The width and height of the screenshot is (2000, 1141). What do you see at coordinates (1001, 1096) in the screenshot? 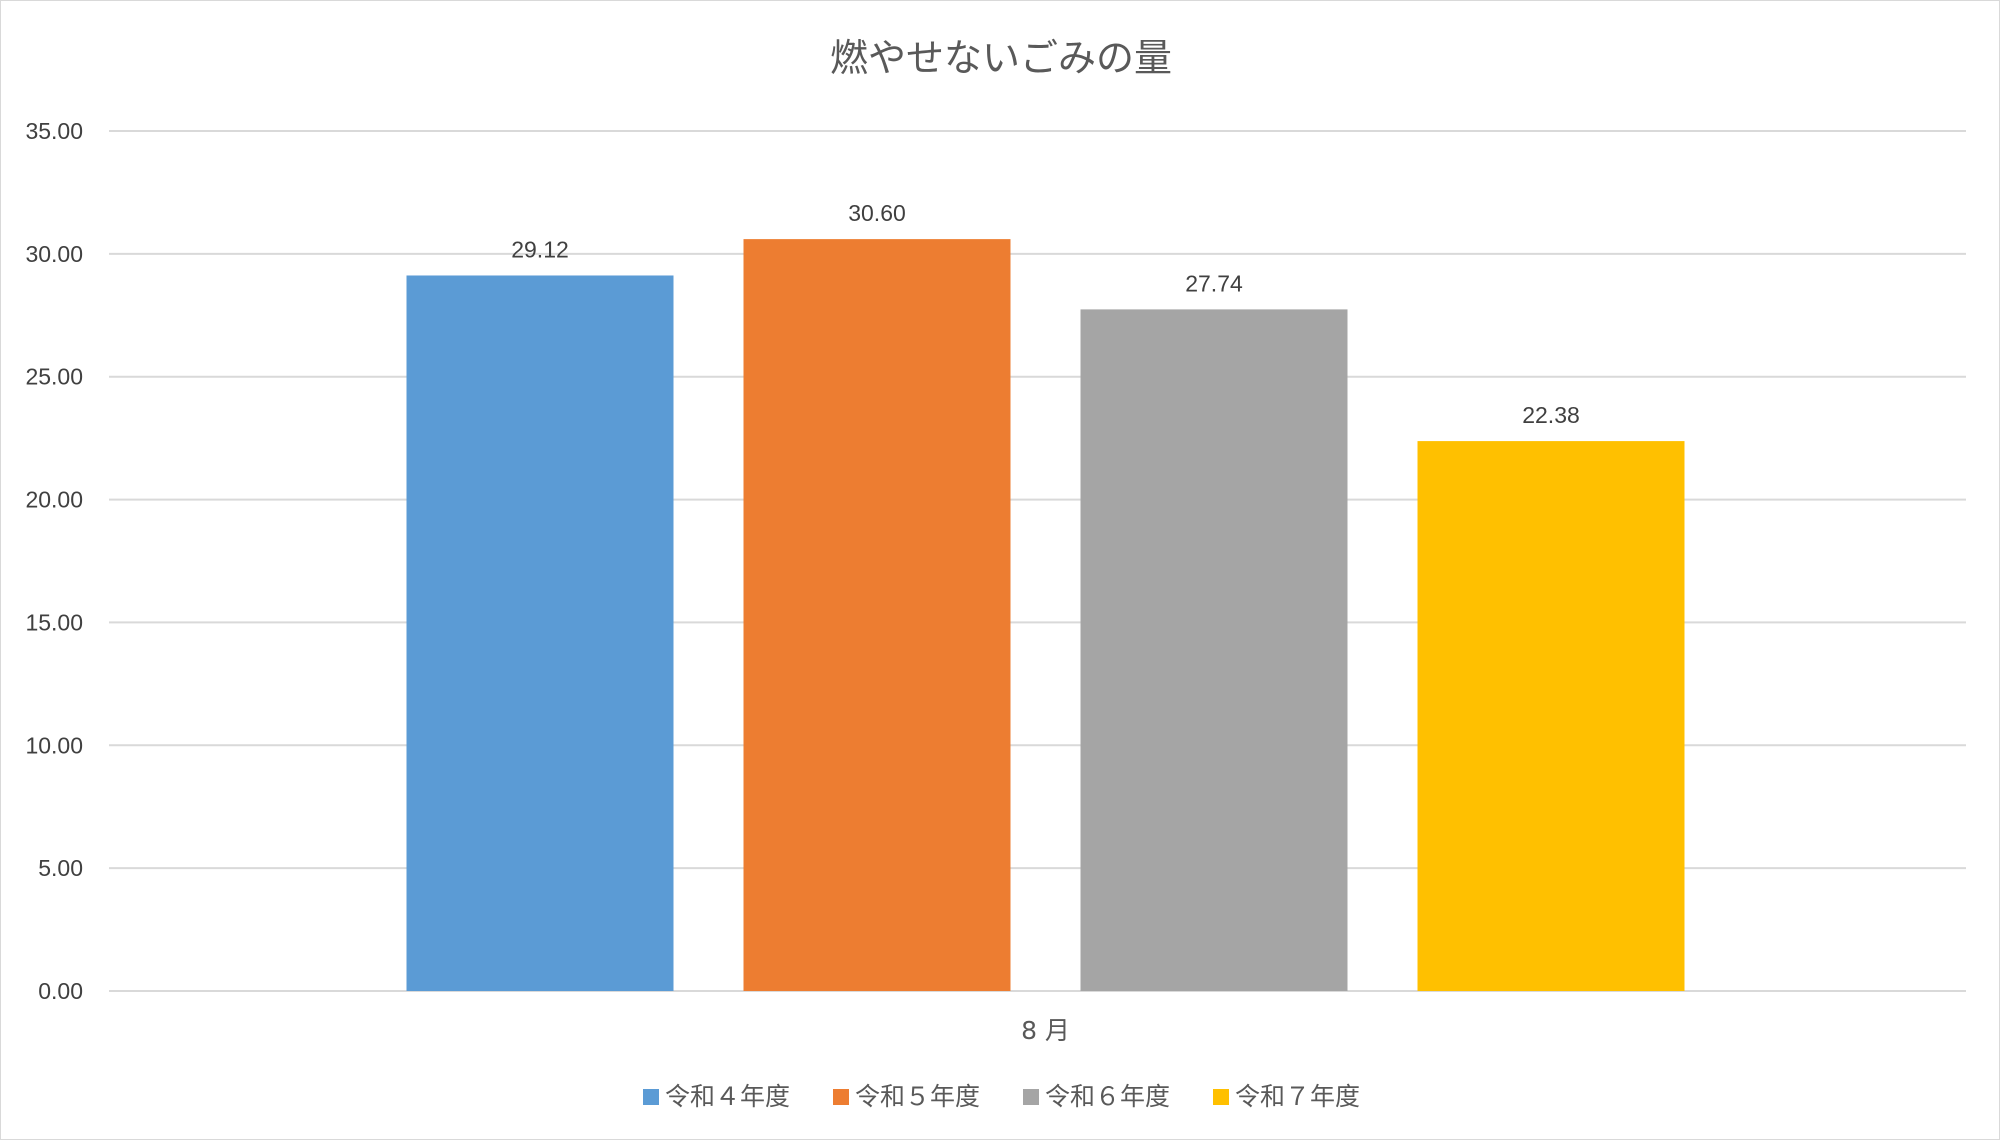
I see `legend: 令和４年度 令和５年度 令和６年度 令和７年度` at bounding box center [1001, 1096].